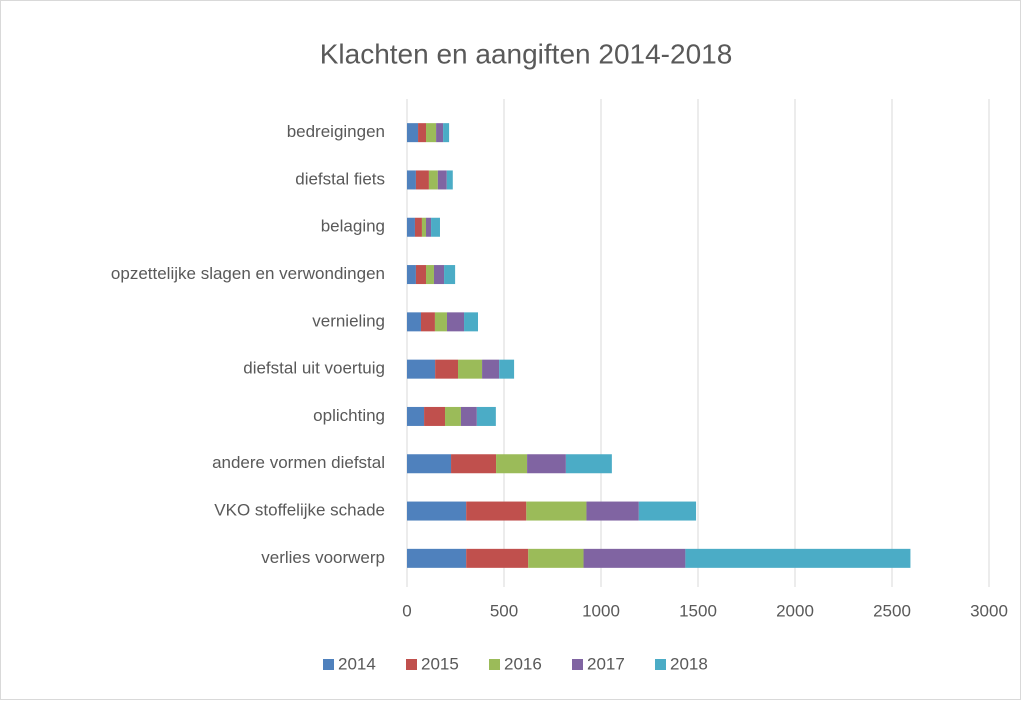 Image resolution: width=1032 pixels, height=706 pixels. What do you see at coordinates (440, 663) in the screenshot?
I see `legend-label: 2015` at bounding box center [440, 663].